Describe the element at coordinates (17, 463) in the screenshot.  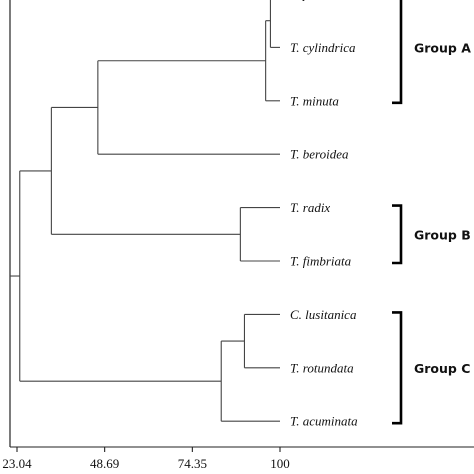
I see `axis-tick-label: 23.04` at that location.